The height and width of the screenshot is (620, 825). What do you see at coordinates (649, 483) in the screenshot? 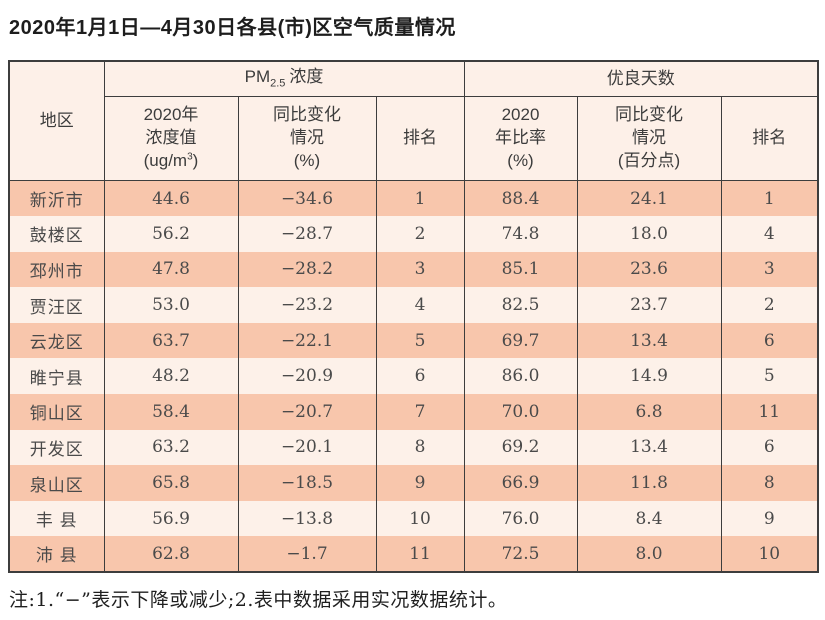
I see `cell-days-change: 11.8` at bounding box center [649, 483].